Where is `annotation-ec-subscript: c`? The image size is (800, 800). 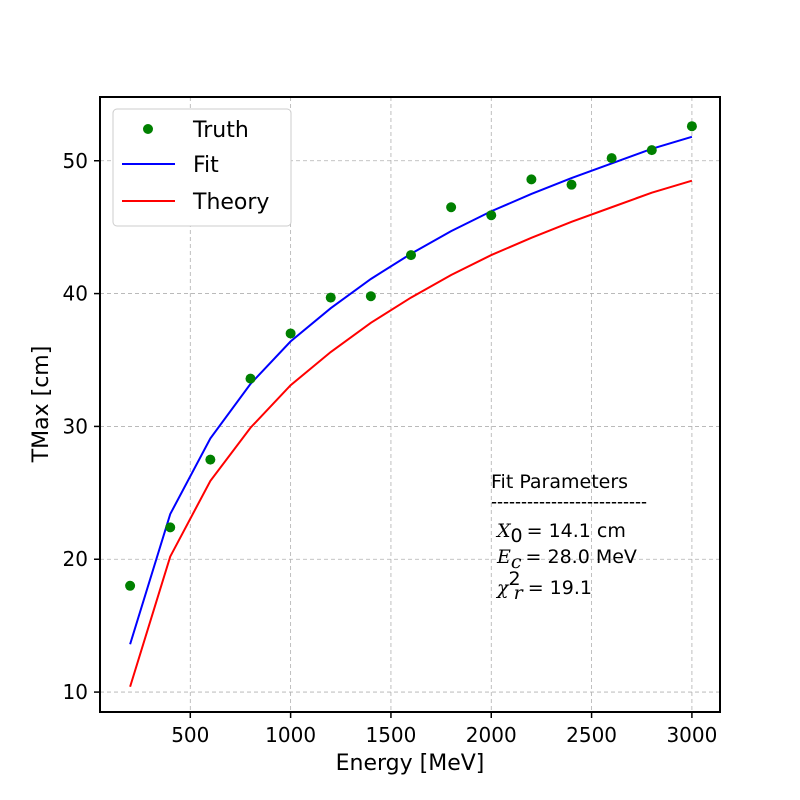 annotation-ec-subscript: c is located at coordinates (516, 562).